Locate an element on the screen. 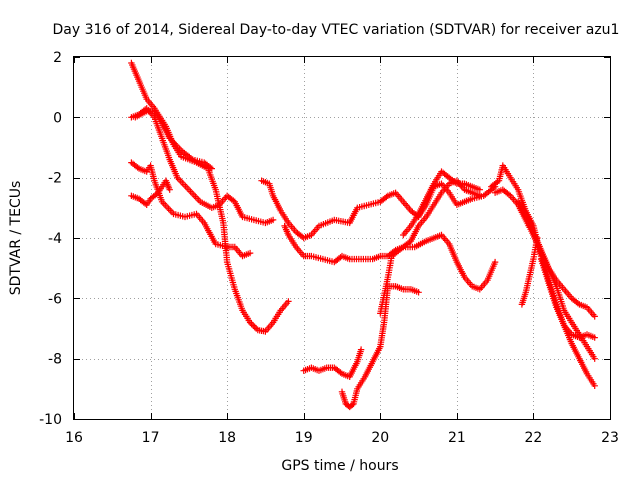 This screenshot has width=640, height=480. y-tick-label: 0 is located at coordinates (57, 118).